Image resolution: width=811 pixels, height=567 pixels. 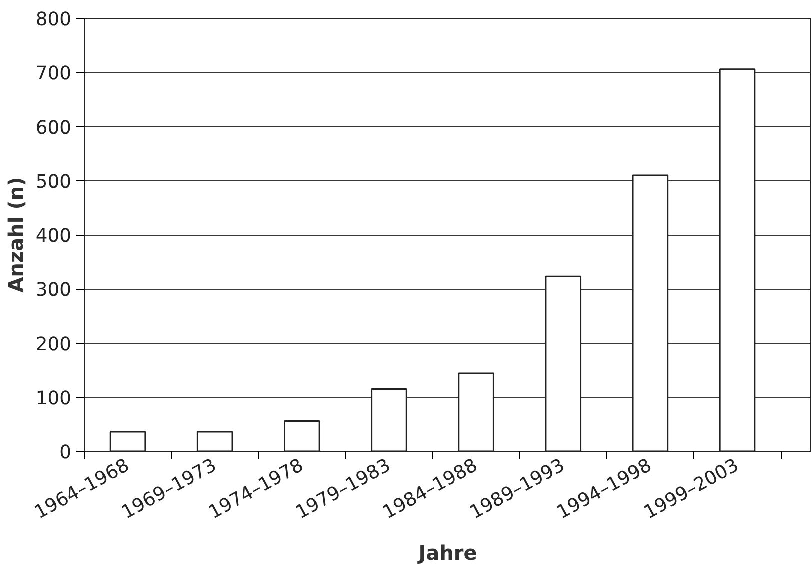 What do you see at coordinates (66, 453) in the screenshot?
I see `y-tick-label: 0` at bounding box center [66, 453].